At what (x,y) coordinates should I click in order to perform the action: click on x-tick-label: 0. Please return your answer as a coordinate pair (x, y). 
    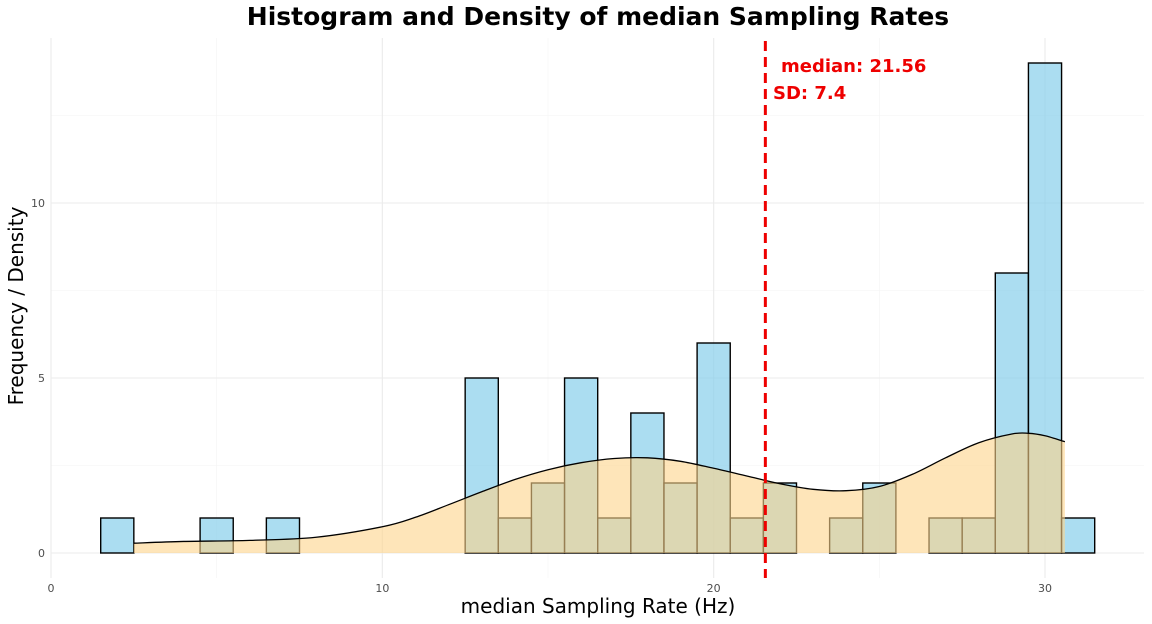
    Looking at the image, I should click on (51, 588).